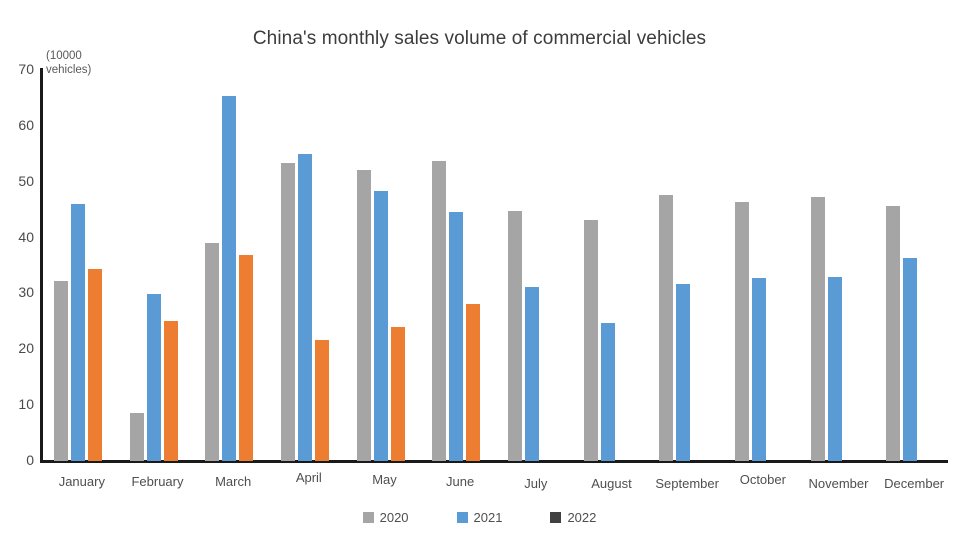 Image resolution: width=959 pixels, height=543 pixels. What do you see at coordinates (582, 517) in the screenshot?
I see `legend-label: 2022` at bounding box center [582, 517].